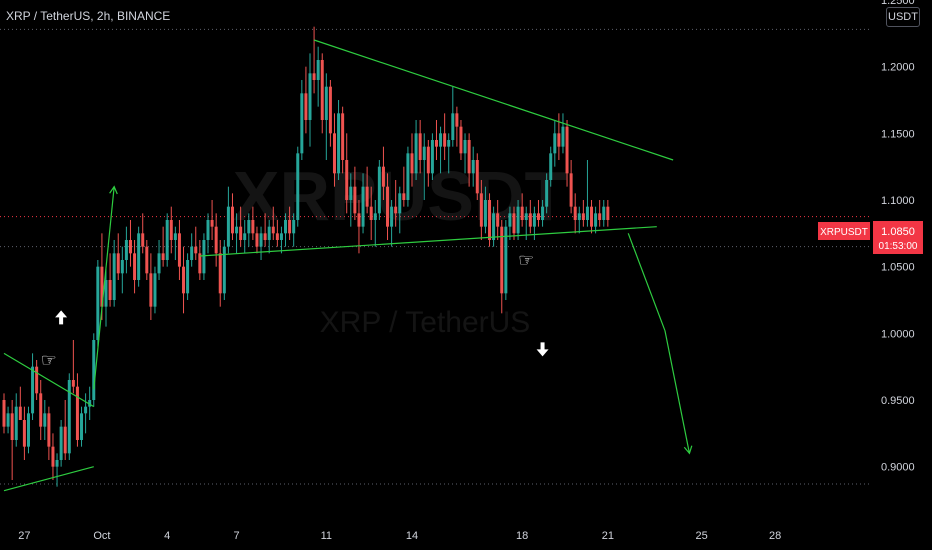 This screenshot has width=932, height=550. Describe the element at coordinates (898, 68) in the screenshot. I see `y-tick-label: 1.2000` at that location.